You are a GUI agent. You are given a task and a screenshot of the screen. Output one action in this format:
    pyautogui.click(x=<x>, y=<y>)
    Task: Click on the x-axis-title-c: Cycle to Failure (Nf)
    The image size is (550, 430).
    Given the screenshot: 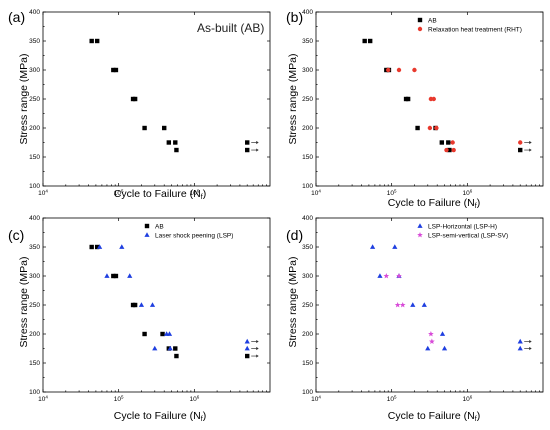 What is the action you would take?
    pyautogui.click(x=160, y=416)
    